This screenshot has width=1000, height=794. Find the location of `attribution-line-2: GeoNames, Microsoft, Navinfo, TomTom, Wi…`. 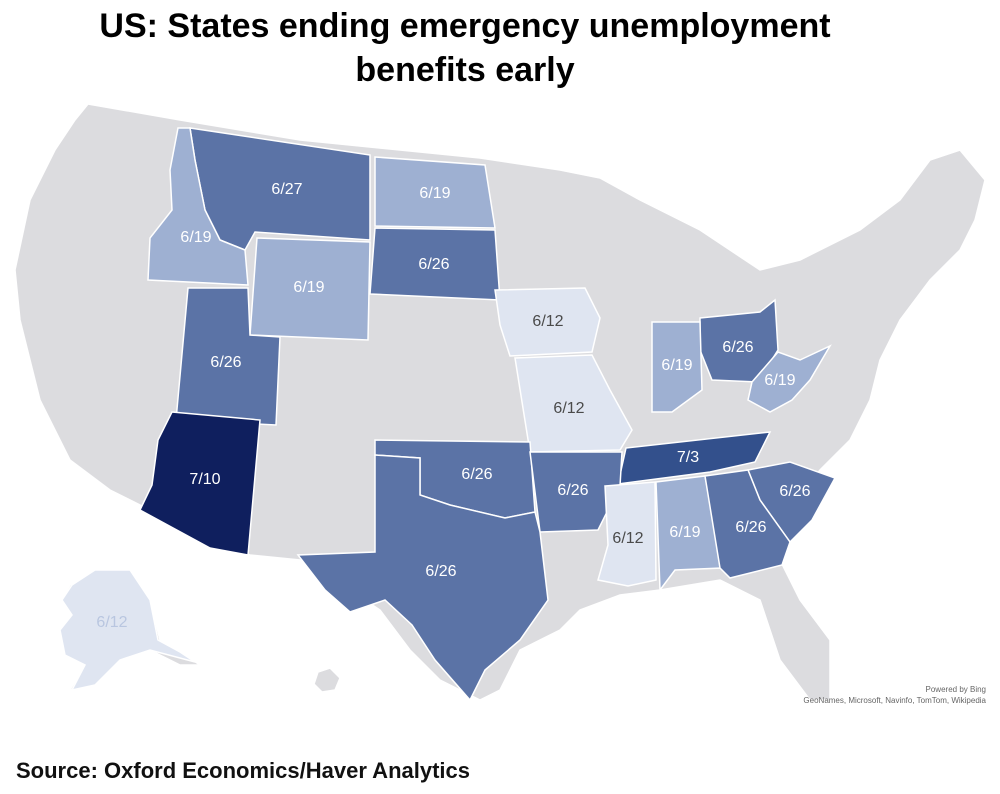

attribution-line-2: GeoNames, Microsoft, Navinfo, TomTom, Wi… is located at coordinates (894, 700).